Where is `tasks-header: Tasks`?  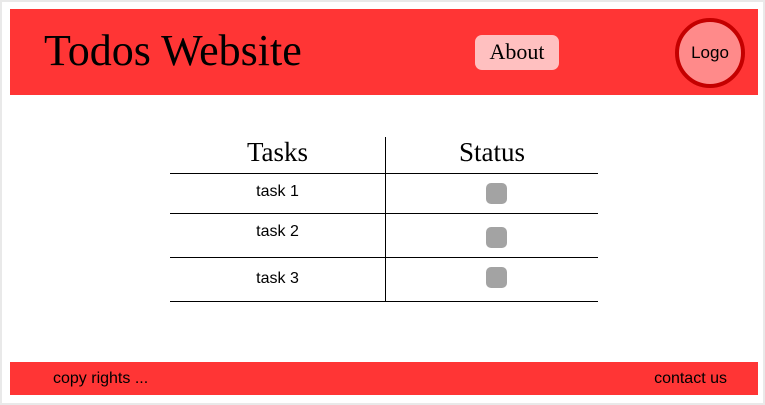
tasks-header: Tasks is located at coordinates (277, 152).